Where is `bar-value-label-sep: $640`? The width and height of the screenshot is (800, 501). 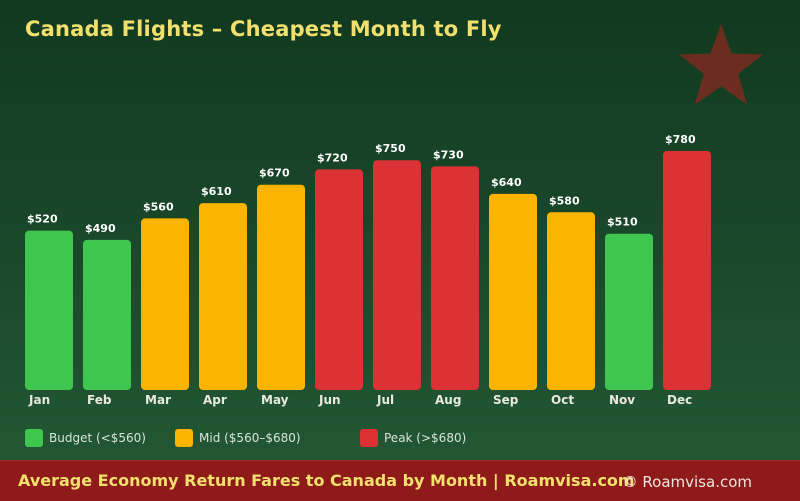
bar-value-label-sep: $640 is located at coordinates (506, 182).